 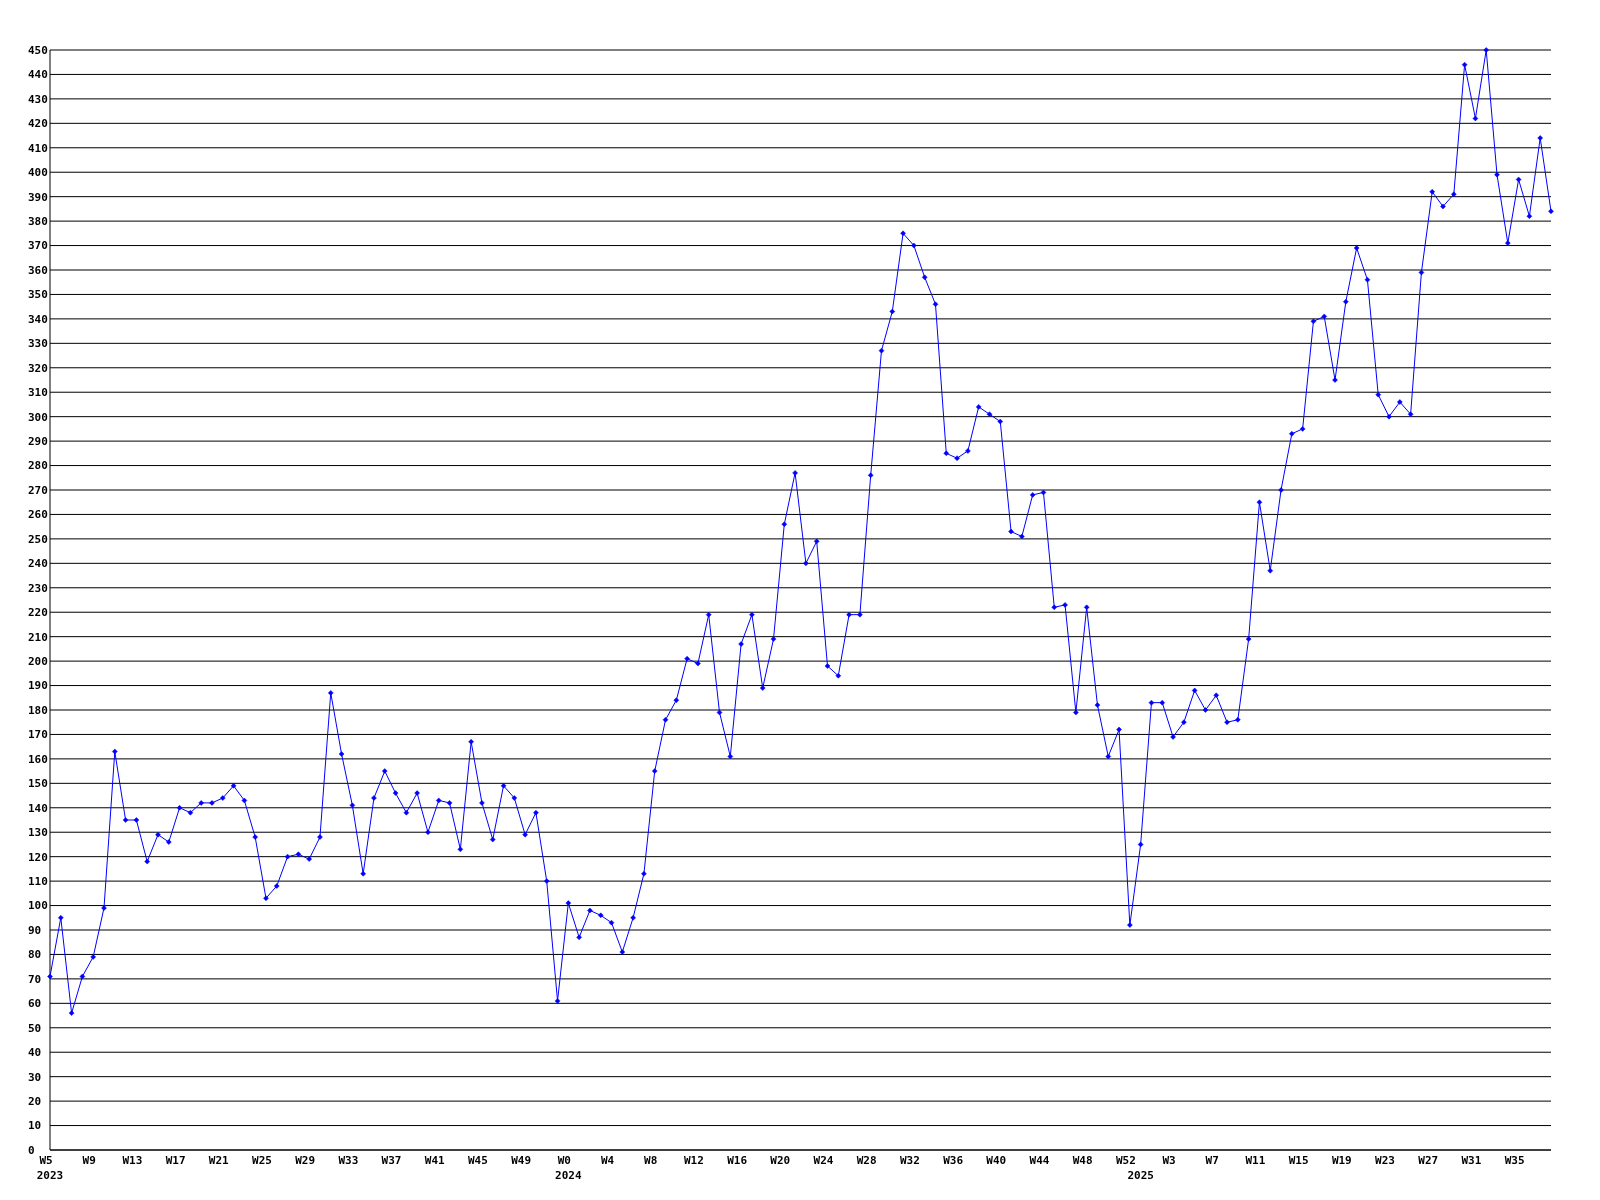 What do you see at coordinates (35, 1126) in the screenshot?
I see `y-tick-label: 10` at bounding box center [35, 1126].